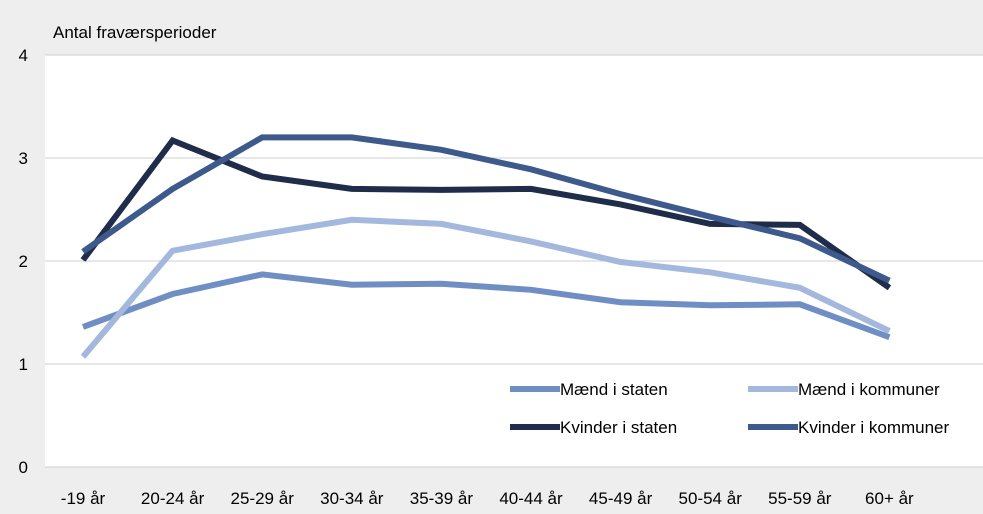 Image resolution: width=983 pixels, height=514 pixels. What do you see at coordinates (889, 498) in the screenshot?
I see `x-tick-label: 60+ år` at bounding box center [889, 498].